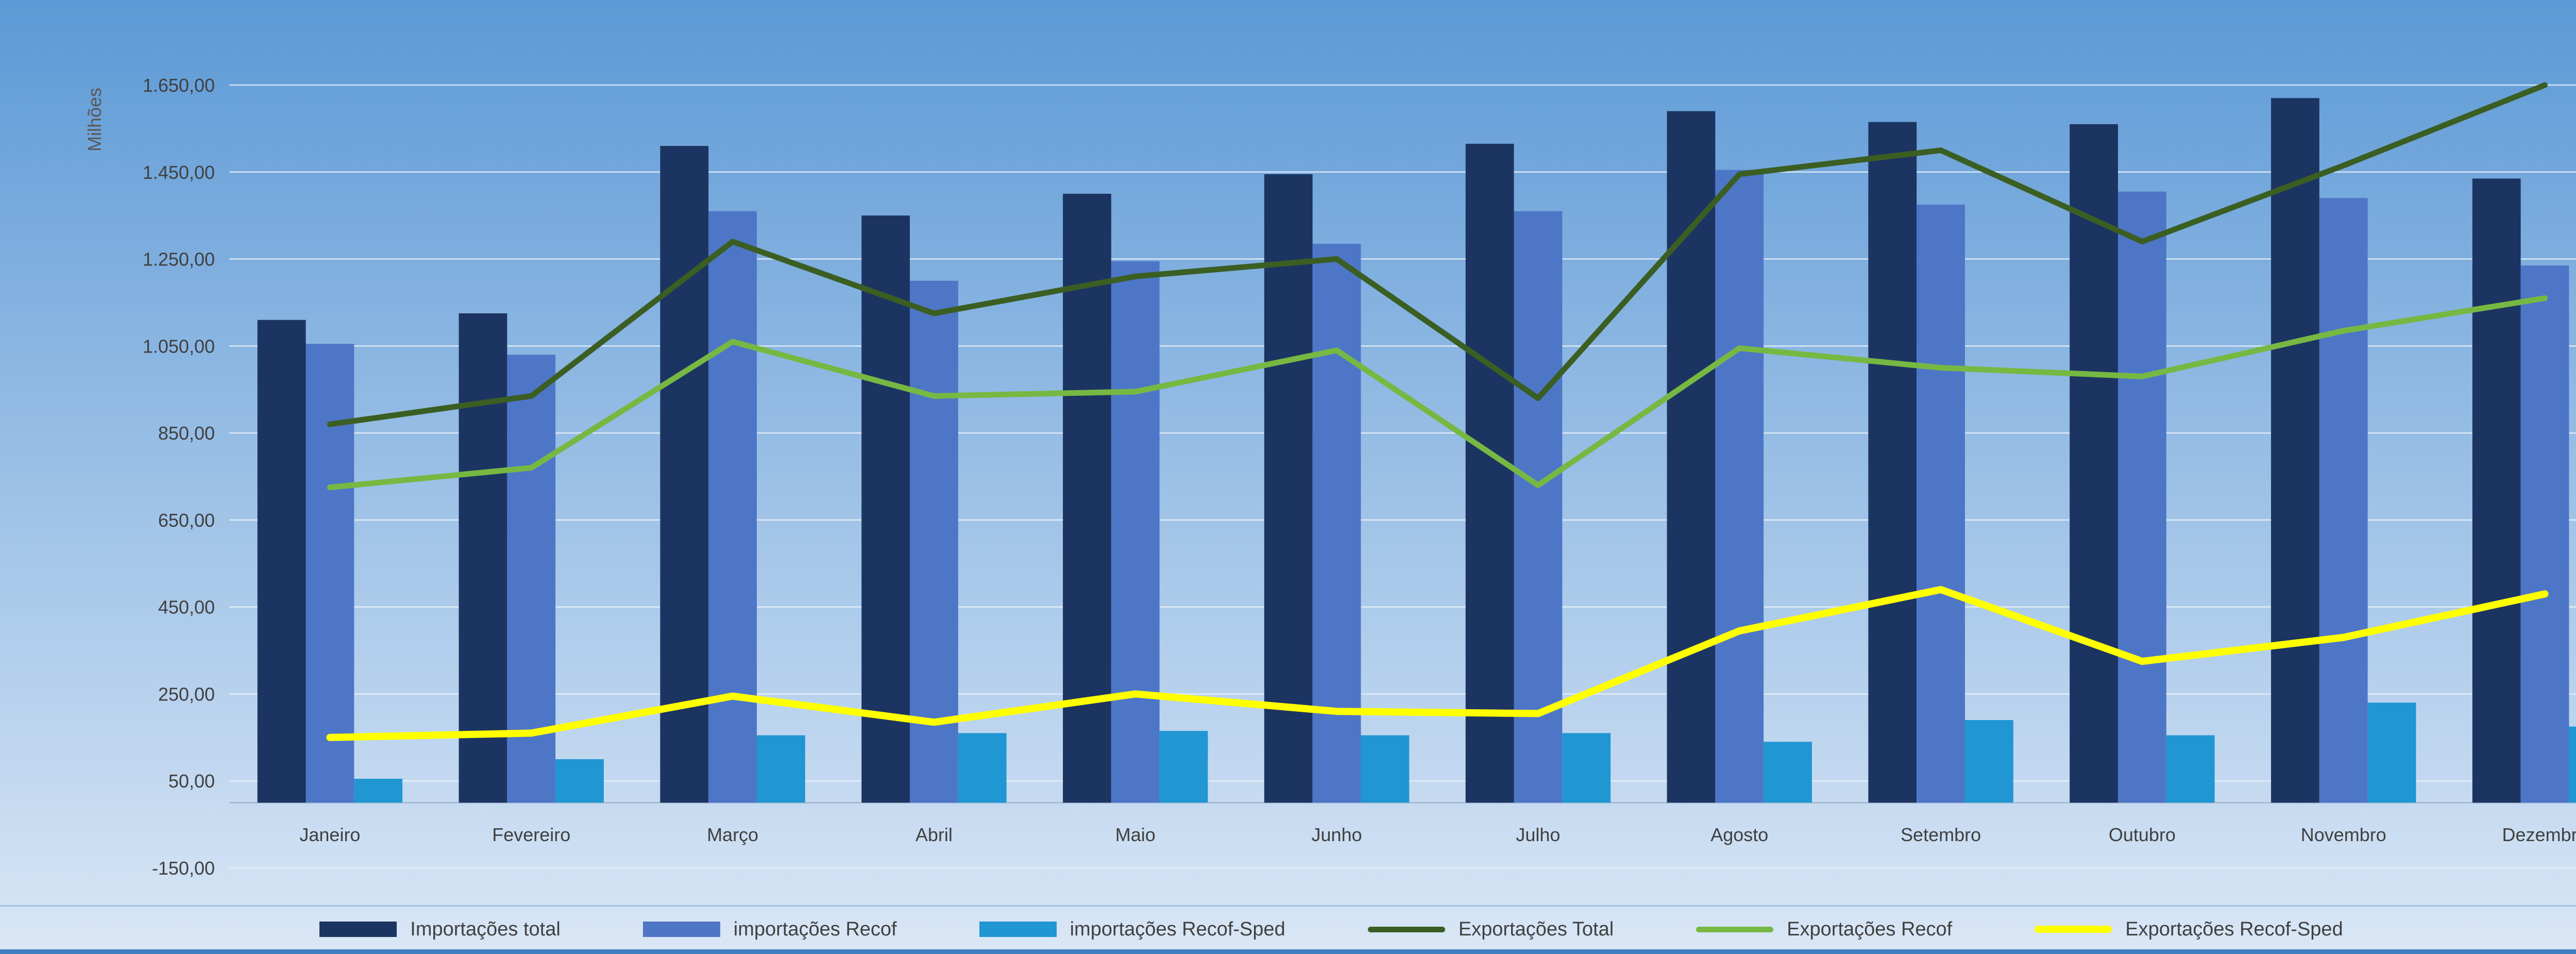 Image resolution: width=2576 pixels, height=954 pixels. I want to click on y-tick-label: 1.650,00, so click(179, 85).